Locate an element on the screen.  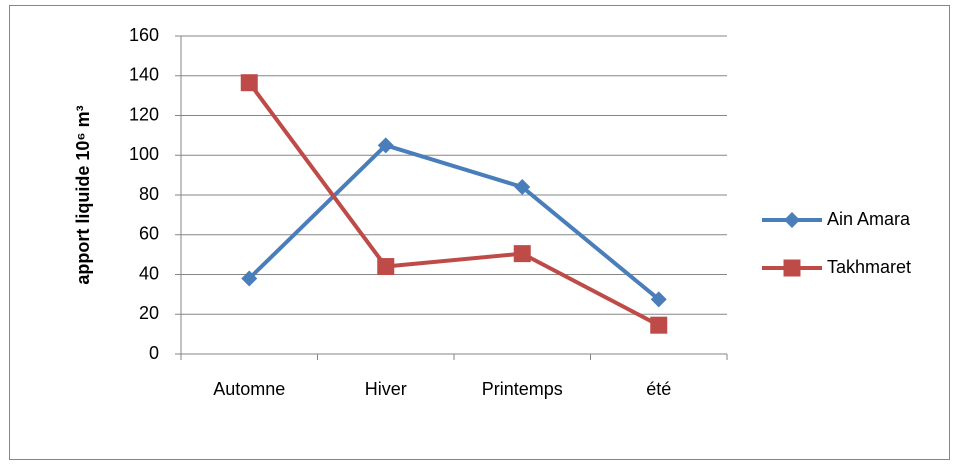
y-tick-label: 160 is located at coordinates (144, 35).